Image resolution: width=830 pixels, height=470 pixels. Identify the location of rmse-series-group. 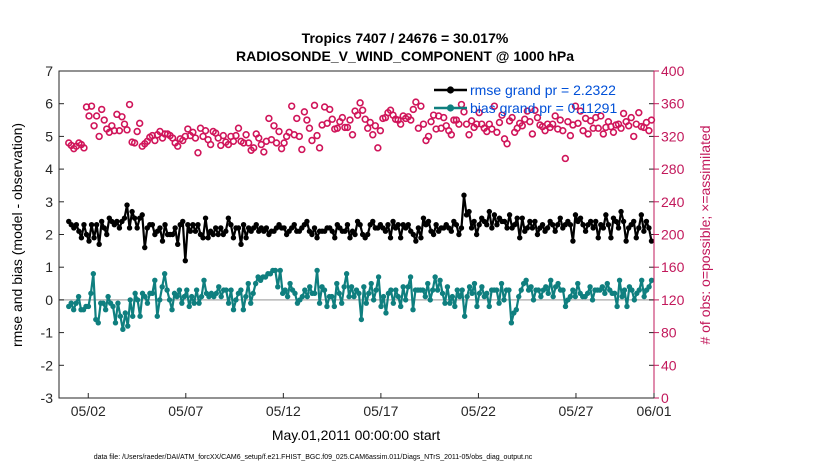
(360, 228).